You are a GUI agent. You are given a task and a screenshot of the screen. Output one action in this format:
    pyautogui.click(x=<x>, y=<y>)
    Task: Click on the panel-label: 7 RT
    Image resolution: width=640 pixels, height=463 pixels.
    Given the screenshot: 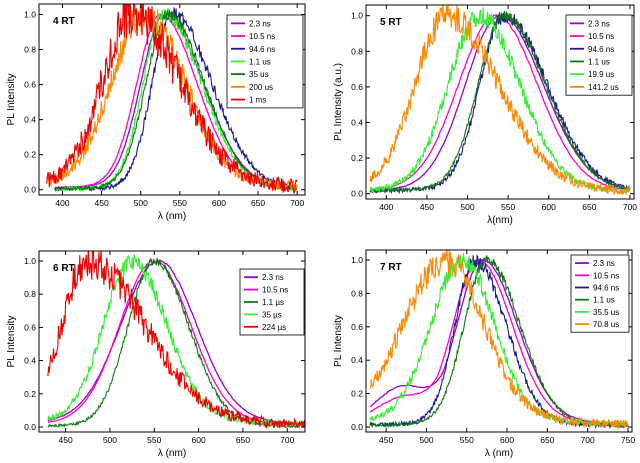 What is the action you would take?
    pyautogui.click(x=391, y=267)
    